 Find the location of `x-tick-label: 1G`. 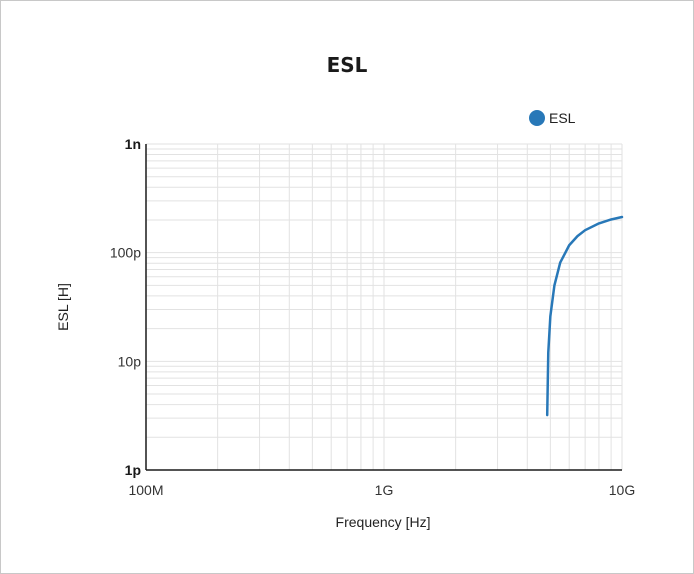

x-tick-label: 1G is located at coordinates (384, 490).